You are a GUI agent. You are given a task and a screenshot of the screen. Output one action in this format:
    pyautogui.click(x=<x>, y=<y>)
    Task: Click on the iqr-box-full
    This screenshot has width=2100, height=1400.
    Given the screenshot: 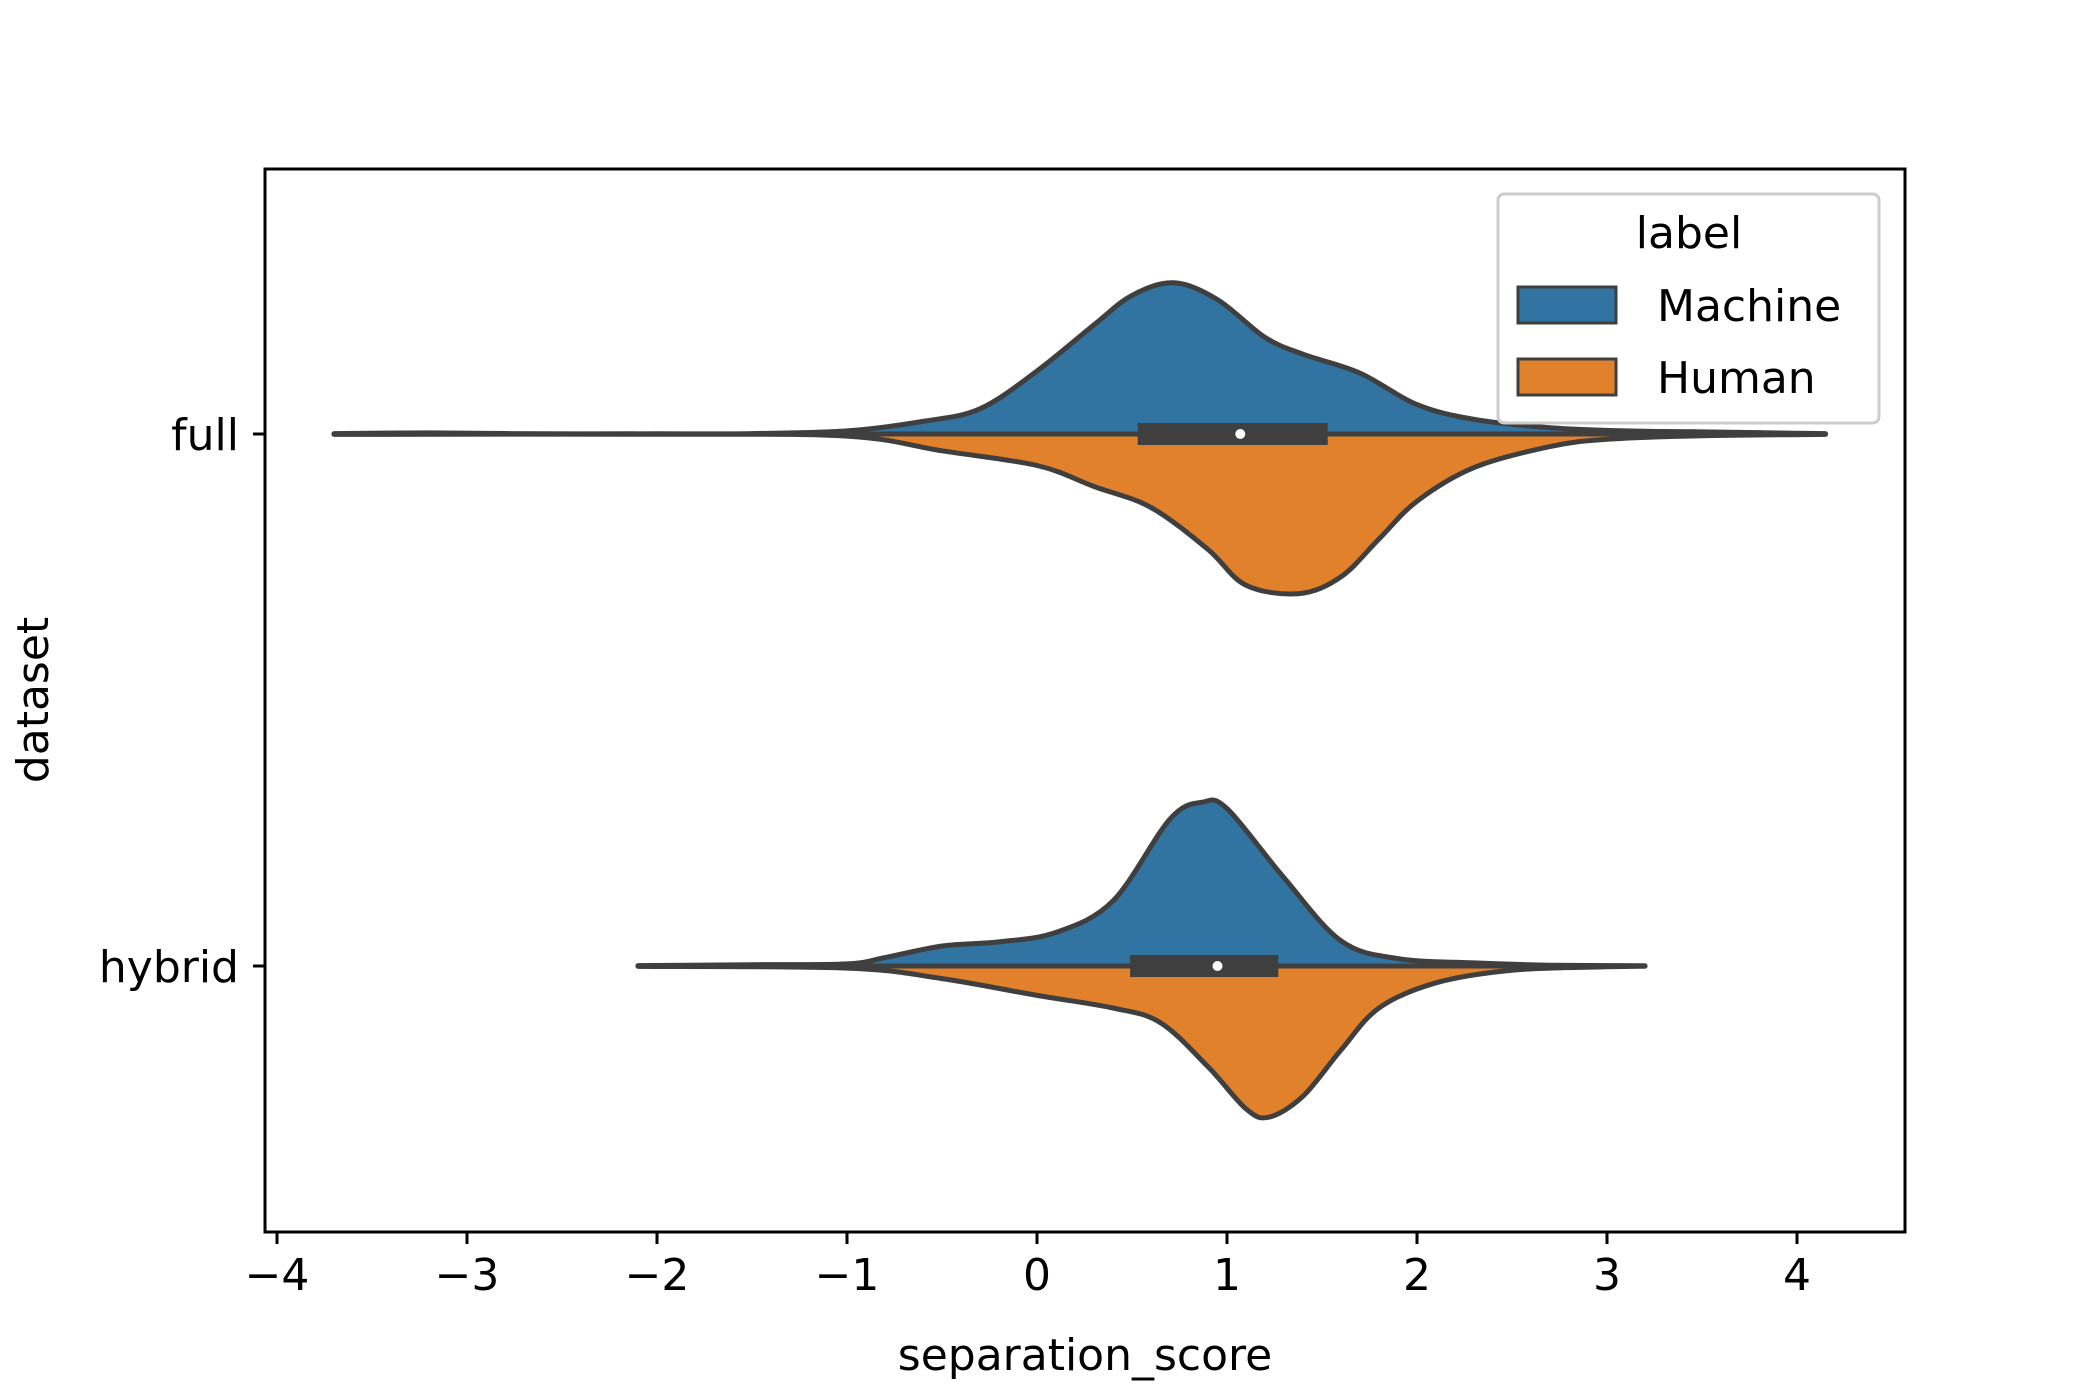 What is the action you would take?
    pyautogui.click(x=1232, y=434)
    